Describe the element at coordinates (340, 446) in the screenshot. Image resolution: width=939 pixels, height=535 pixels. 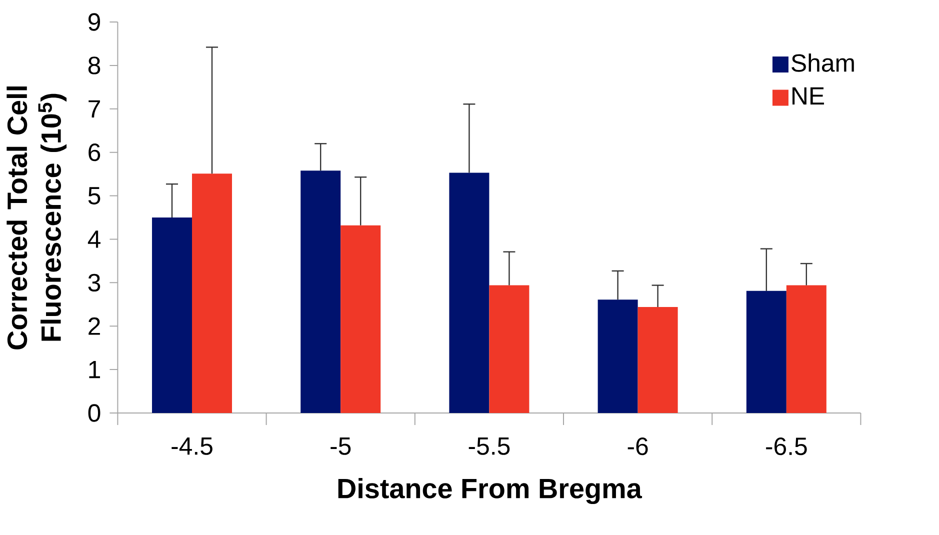
I see `x-tick-label: -5` at that location.